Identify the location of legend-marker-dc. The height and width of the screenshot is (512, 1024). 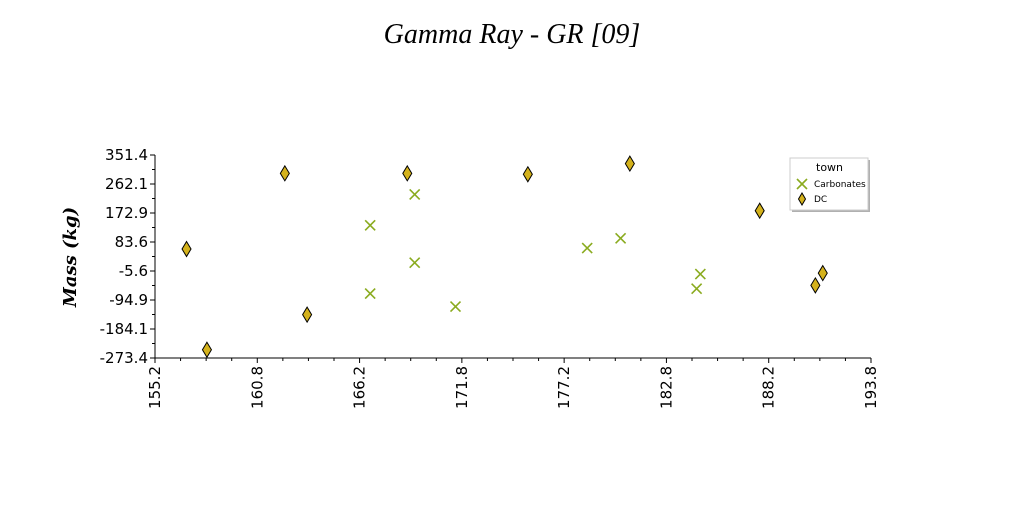
(802, 199).